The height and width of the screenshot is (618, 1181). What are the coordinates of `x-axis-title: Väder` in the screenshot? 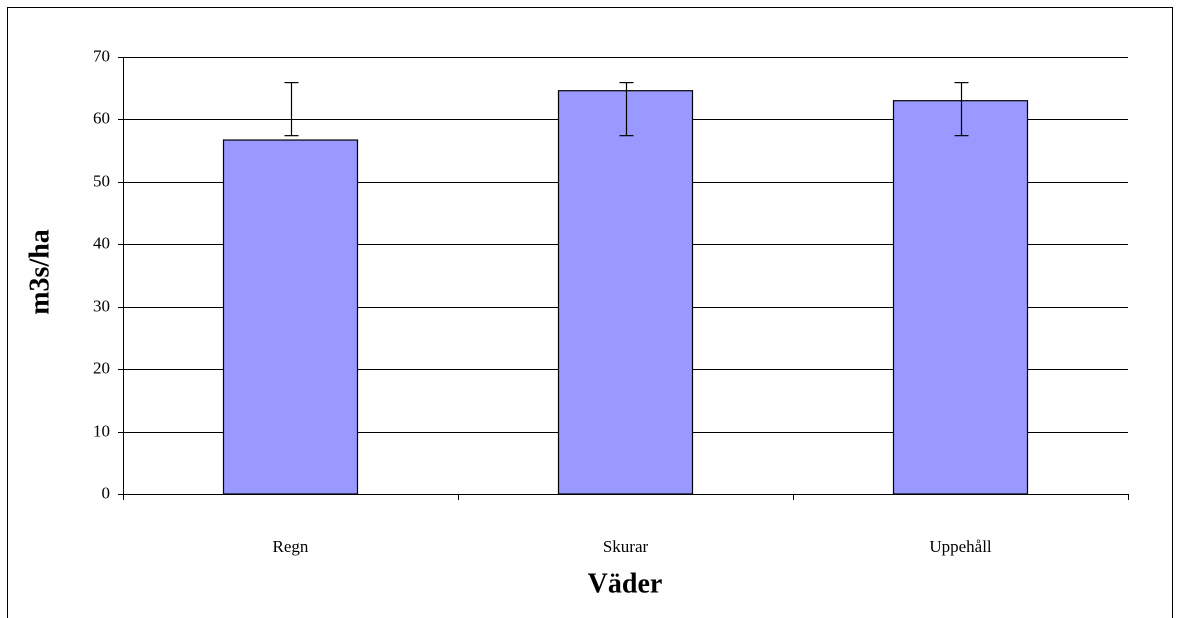 It's located at (625, 583).